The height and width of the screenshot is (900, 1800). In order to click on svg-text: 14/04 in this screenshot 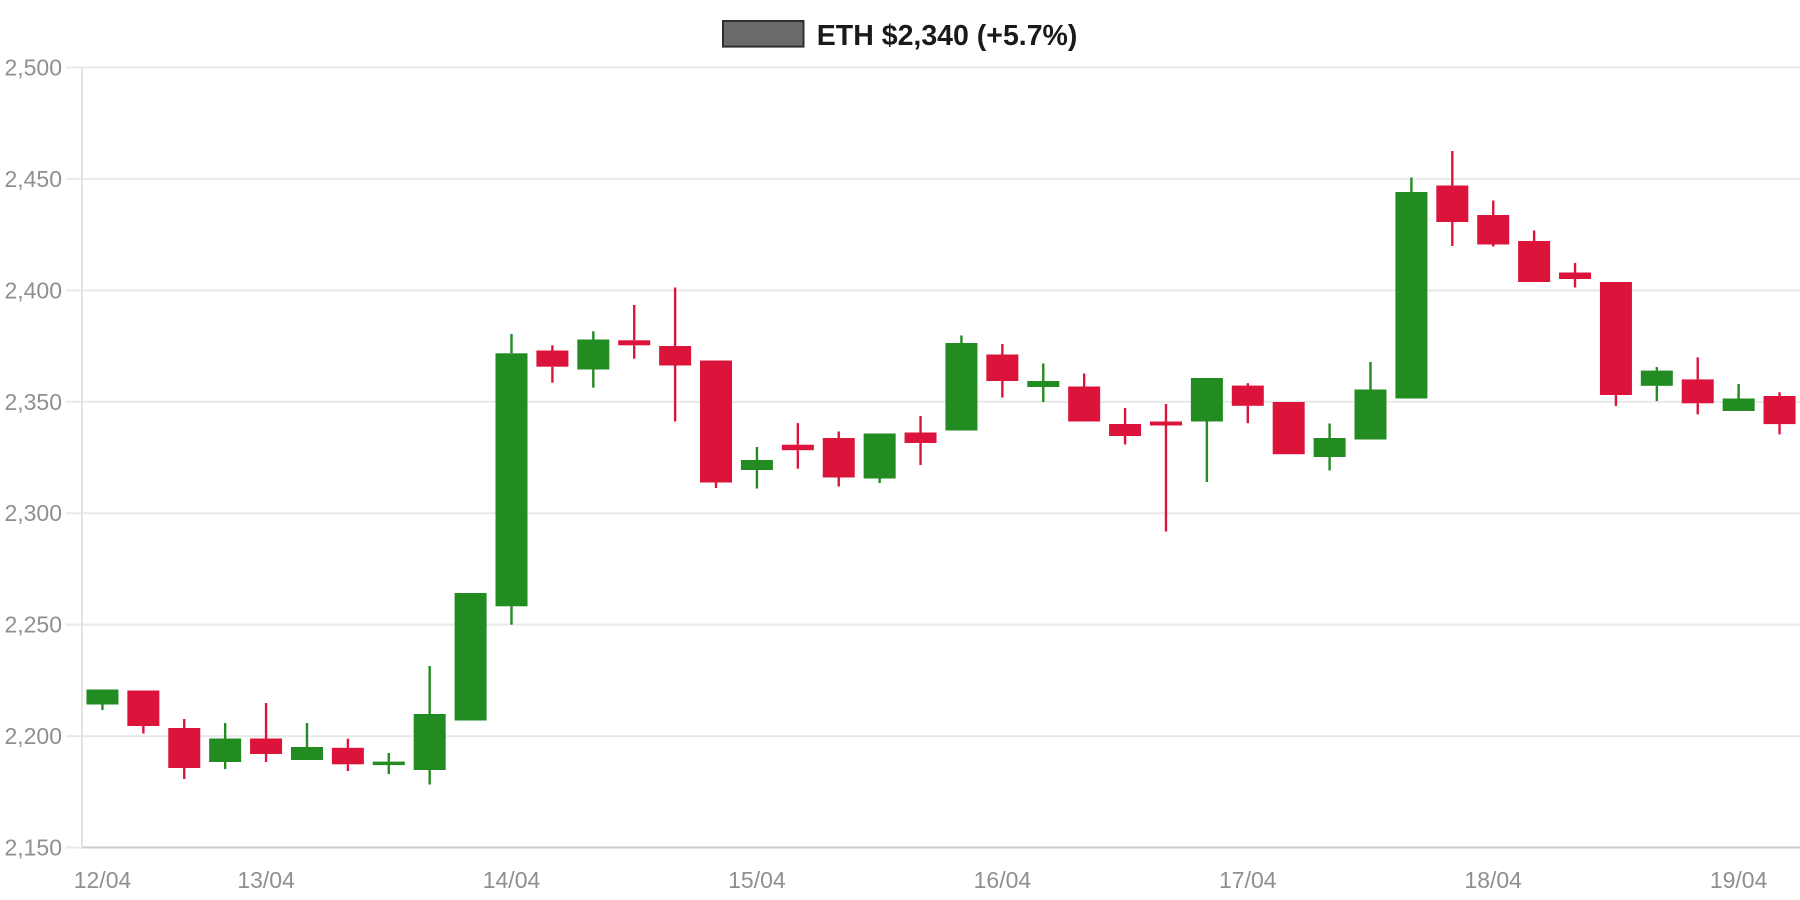, I will do `click(512, 880)`.